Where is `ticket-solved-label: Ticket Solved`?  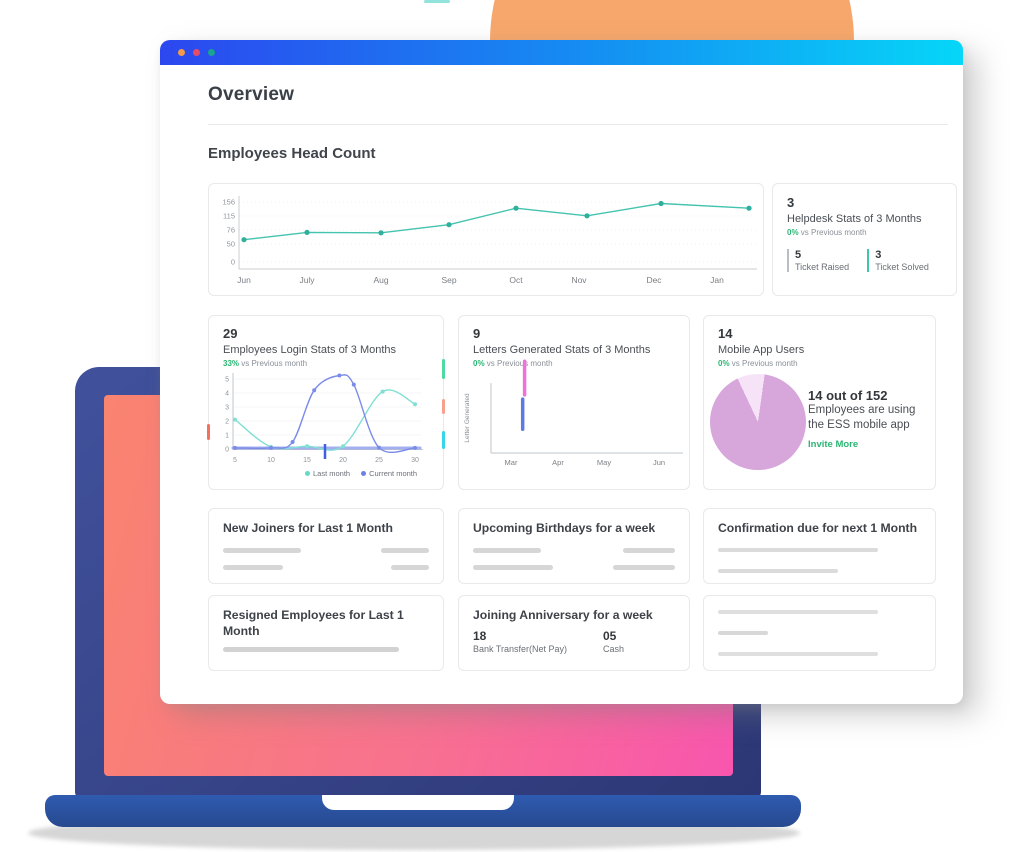 ticket-solved-label: Ticket Solved is located at coordinates (902, 267).